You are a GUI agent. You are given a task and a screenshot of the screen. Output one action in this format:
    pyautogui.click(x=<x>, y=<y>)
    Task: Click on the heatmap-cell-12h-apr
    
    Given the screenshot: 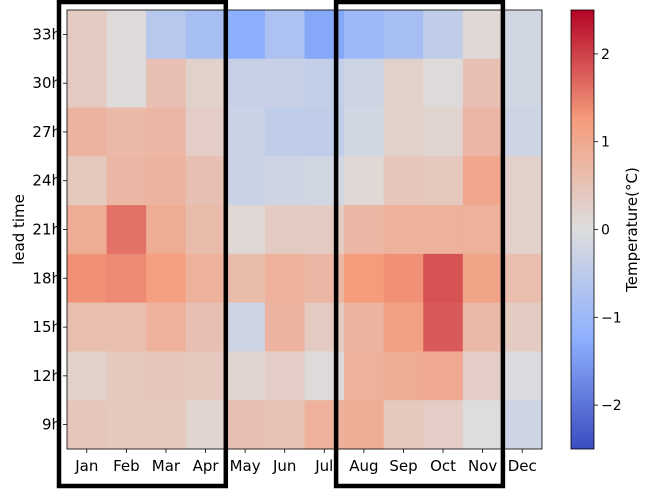 What is the action you would take?
    pyautogui.click(x=205, y=376)
    